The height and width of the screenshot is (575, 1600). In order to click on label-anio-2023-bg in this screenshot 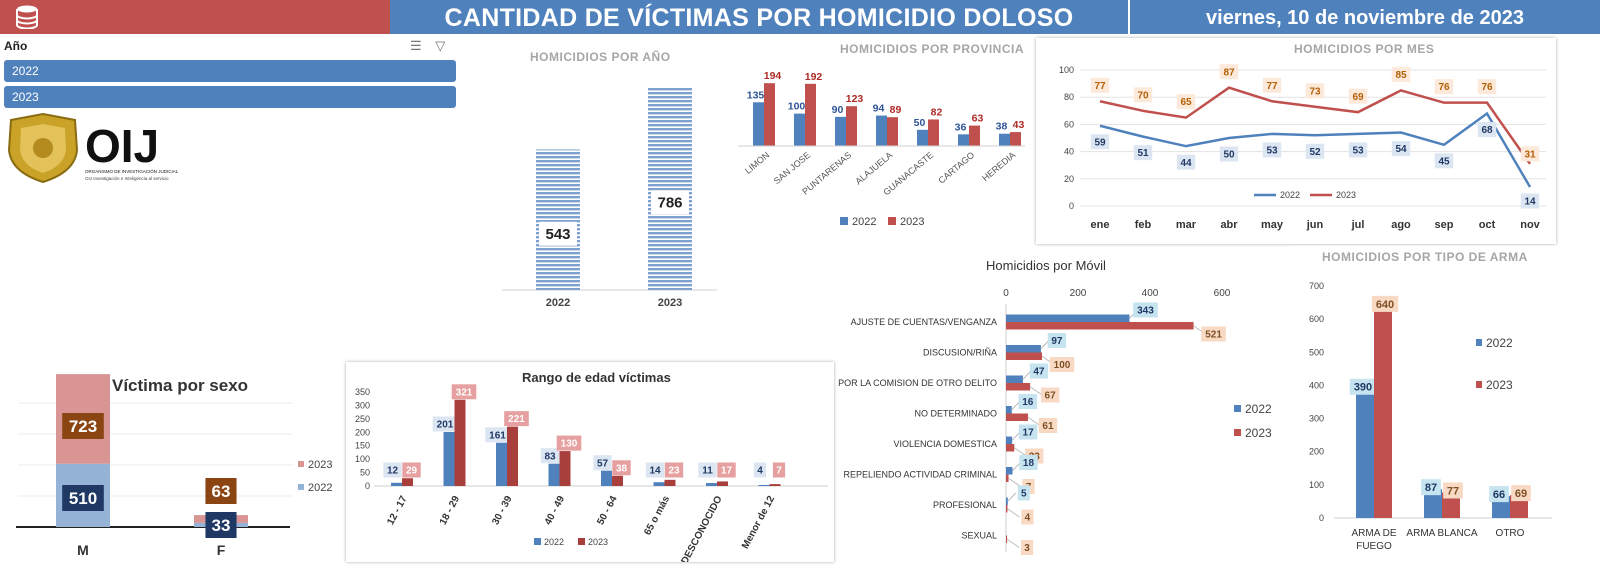, I will do `click(670, 202)`.